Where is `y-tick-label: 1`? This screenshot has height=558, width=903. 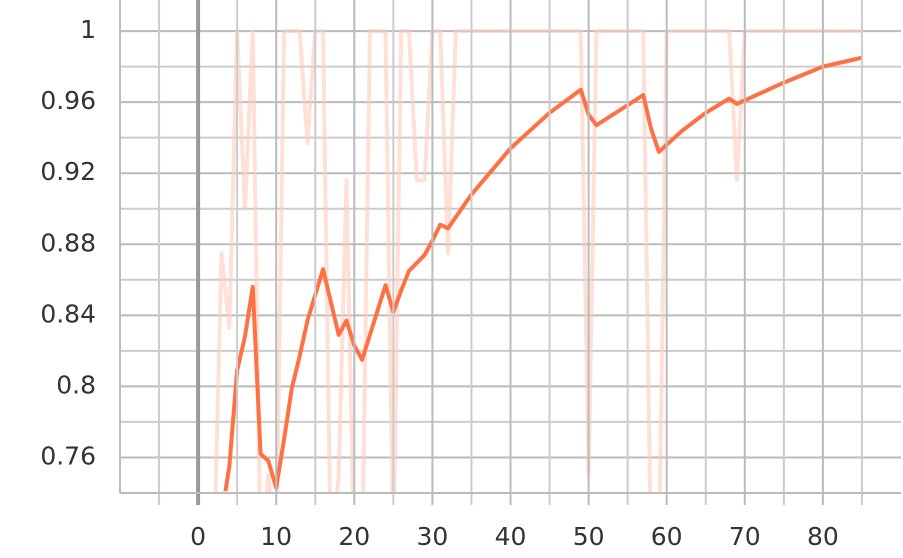
y-tick-label: 1 is located at coordinates (88, 29).